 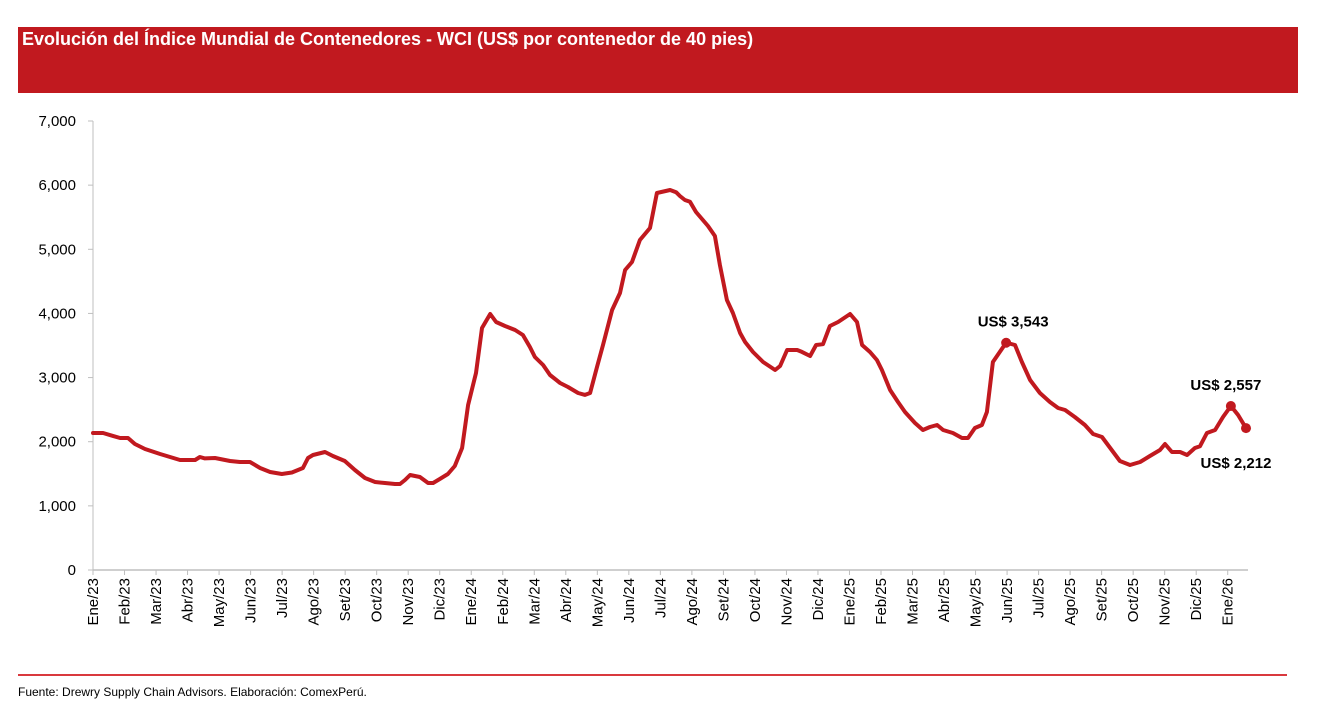 I want to click on x-tick-label: Ago/25, so click(x=1070, y=602).